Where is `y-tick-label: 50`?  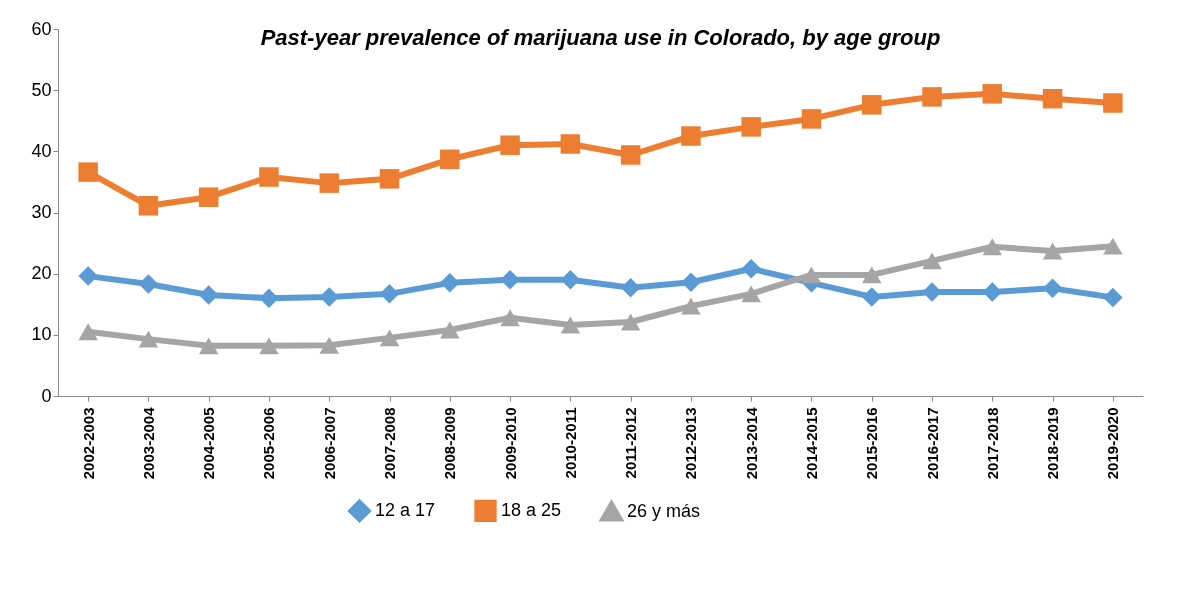 y-tick-label: 50 is located at coordinates (41, 89).